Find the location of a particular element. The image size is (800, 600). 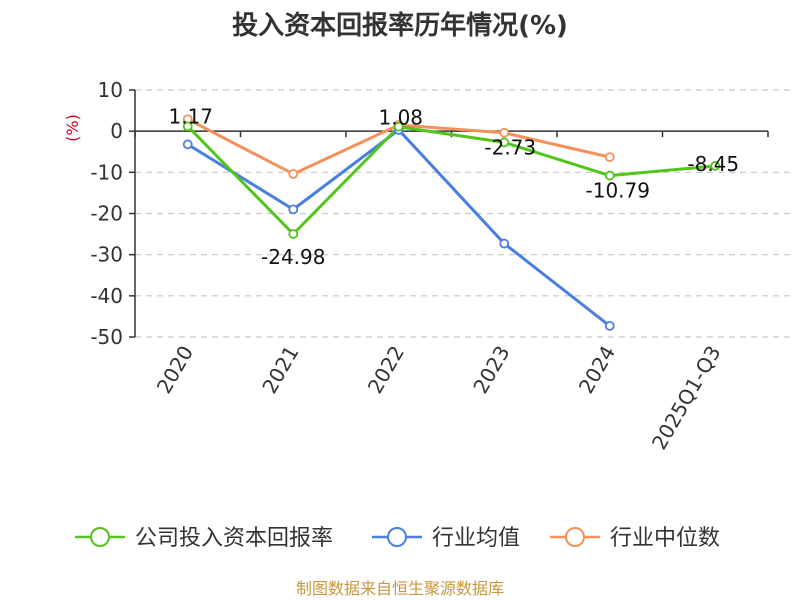

y-tick-label: -30 is located at coordinates (106, 255).